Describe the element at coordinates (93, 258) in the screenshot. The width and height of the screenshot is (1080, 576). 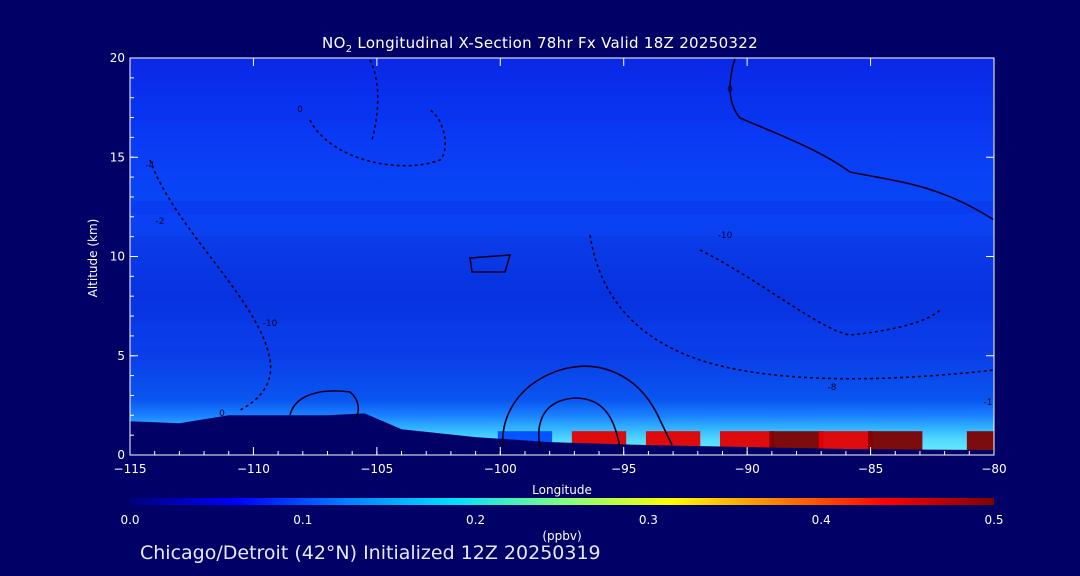
I see `y-axis-label: Altitude (km)` at that location.